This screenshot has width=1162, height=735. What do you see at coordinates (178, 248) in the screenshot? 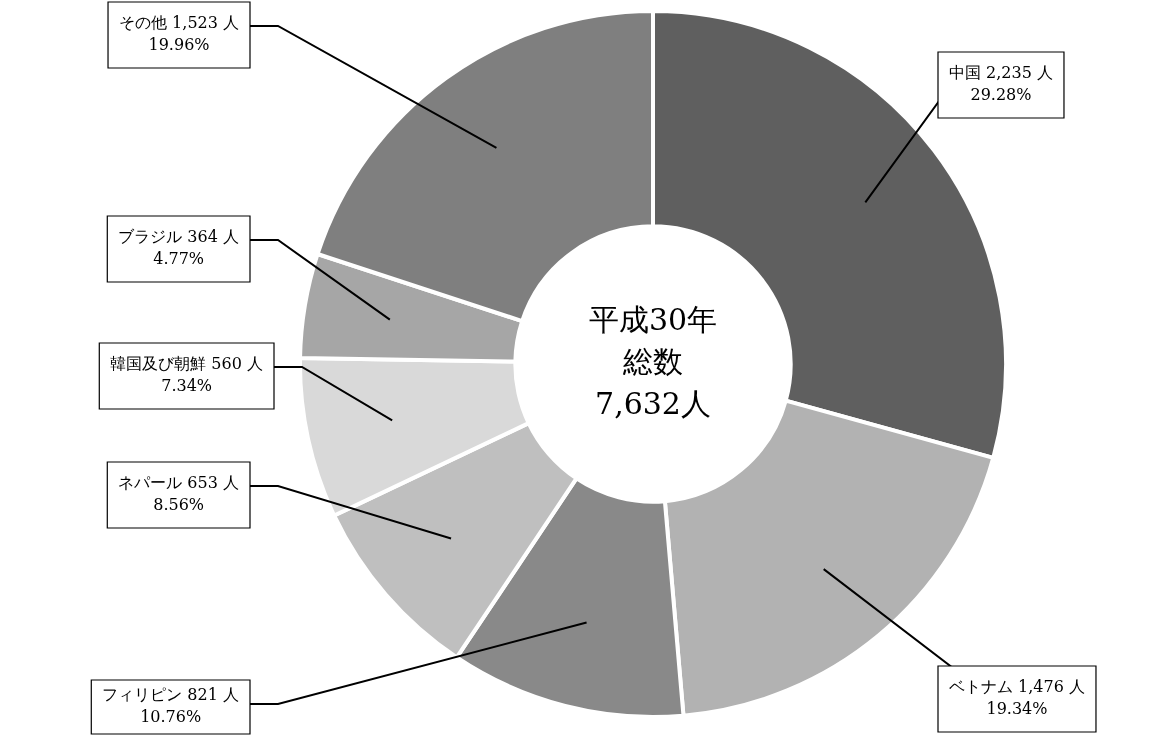
I see `slice-label: ブラジル 364 人 4.77%` at bounding box center [178, 248].